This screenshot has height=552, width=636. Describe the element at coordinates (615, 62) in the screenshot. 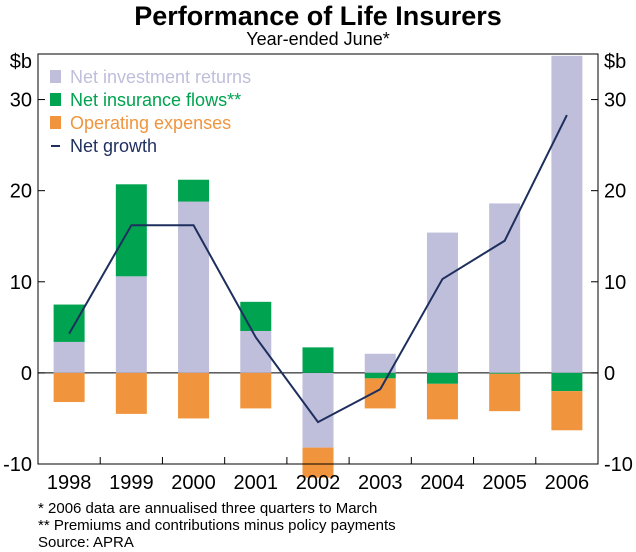

I see `y-axis-unit-right: $b` at that location.